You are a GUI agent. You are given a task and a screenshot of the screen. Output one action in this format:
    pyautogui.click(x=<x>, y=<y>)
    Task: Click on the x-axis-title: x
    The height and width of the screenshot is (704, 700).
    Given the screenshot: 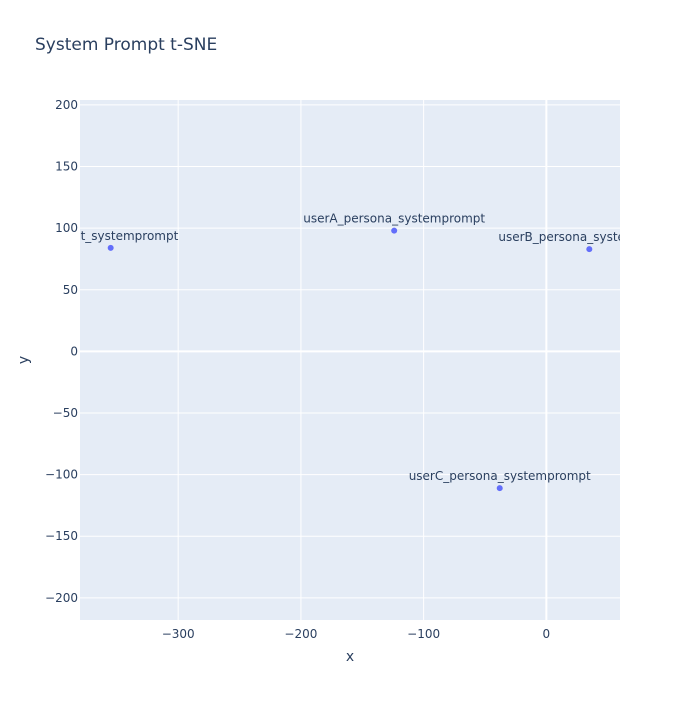 What is the action you would take?
    pyautogui.click(x=350, y=657)
    